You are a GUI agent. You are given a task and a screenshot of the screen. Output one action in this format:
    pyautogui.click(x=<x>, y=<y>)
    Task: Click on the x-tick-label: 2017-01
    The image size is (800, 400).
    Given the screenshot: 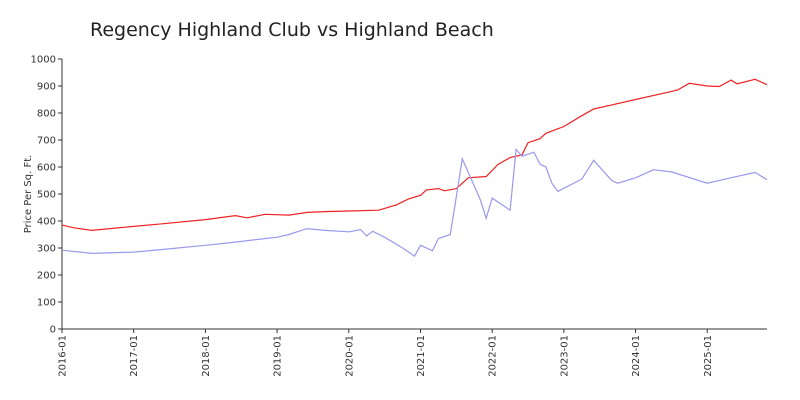 What is the action you would take?
    pyautogui.click(x=134, y=356)
    